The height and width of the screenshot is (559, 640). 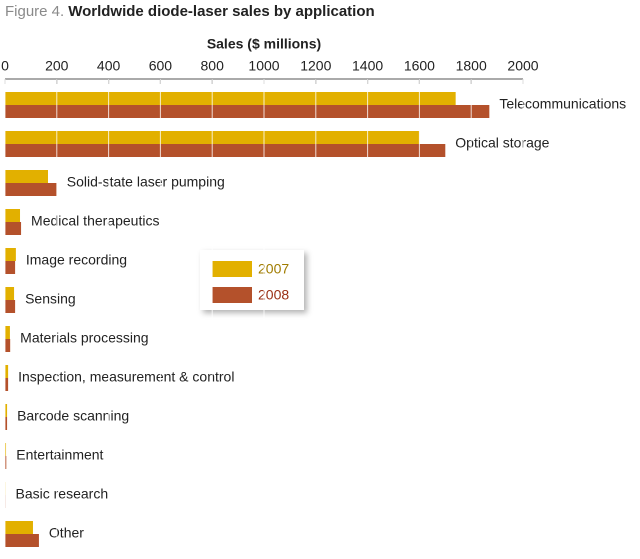 What do you see at coordinates (146, 182) in the screenshot?
I see `category-label: Solid-state laser pumping` at bounding box center [146, 182].